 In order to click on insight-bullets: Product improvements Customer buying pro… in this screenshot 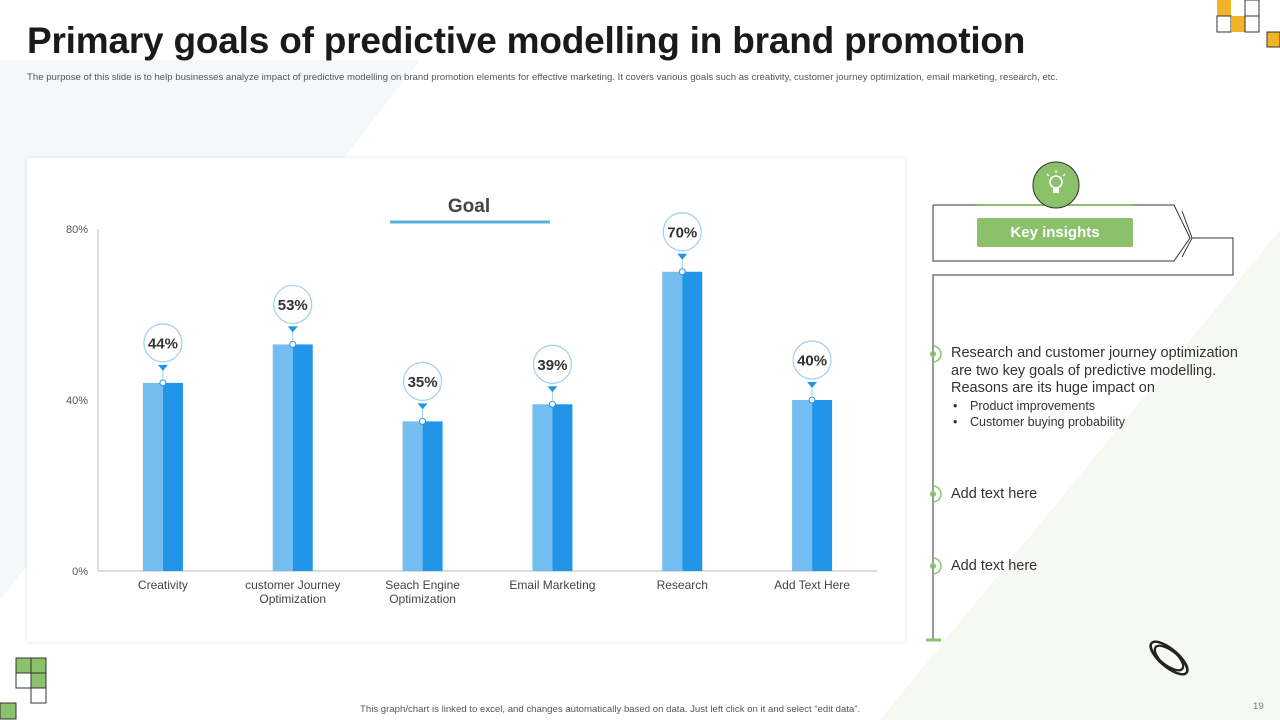, I will do `click(1039, 414)`.